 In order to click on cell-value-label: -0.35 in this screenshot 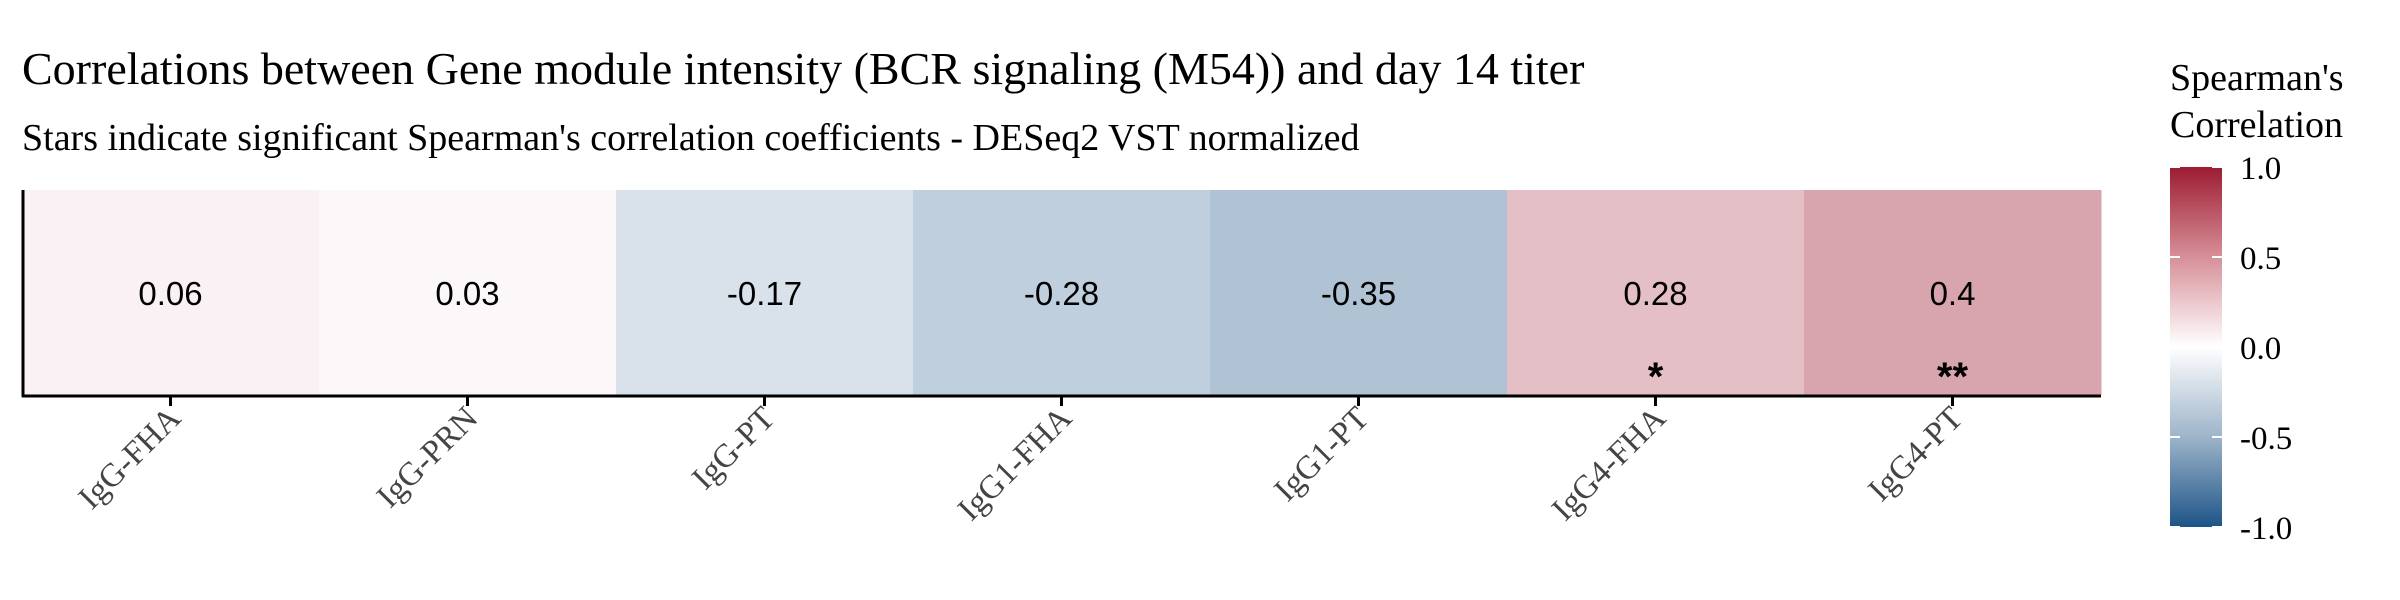, I will do `click(1358, 293)`.